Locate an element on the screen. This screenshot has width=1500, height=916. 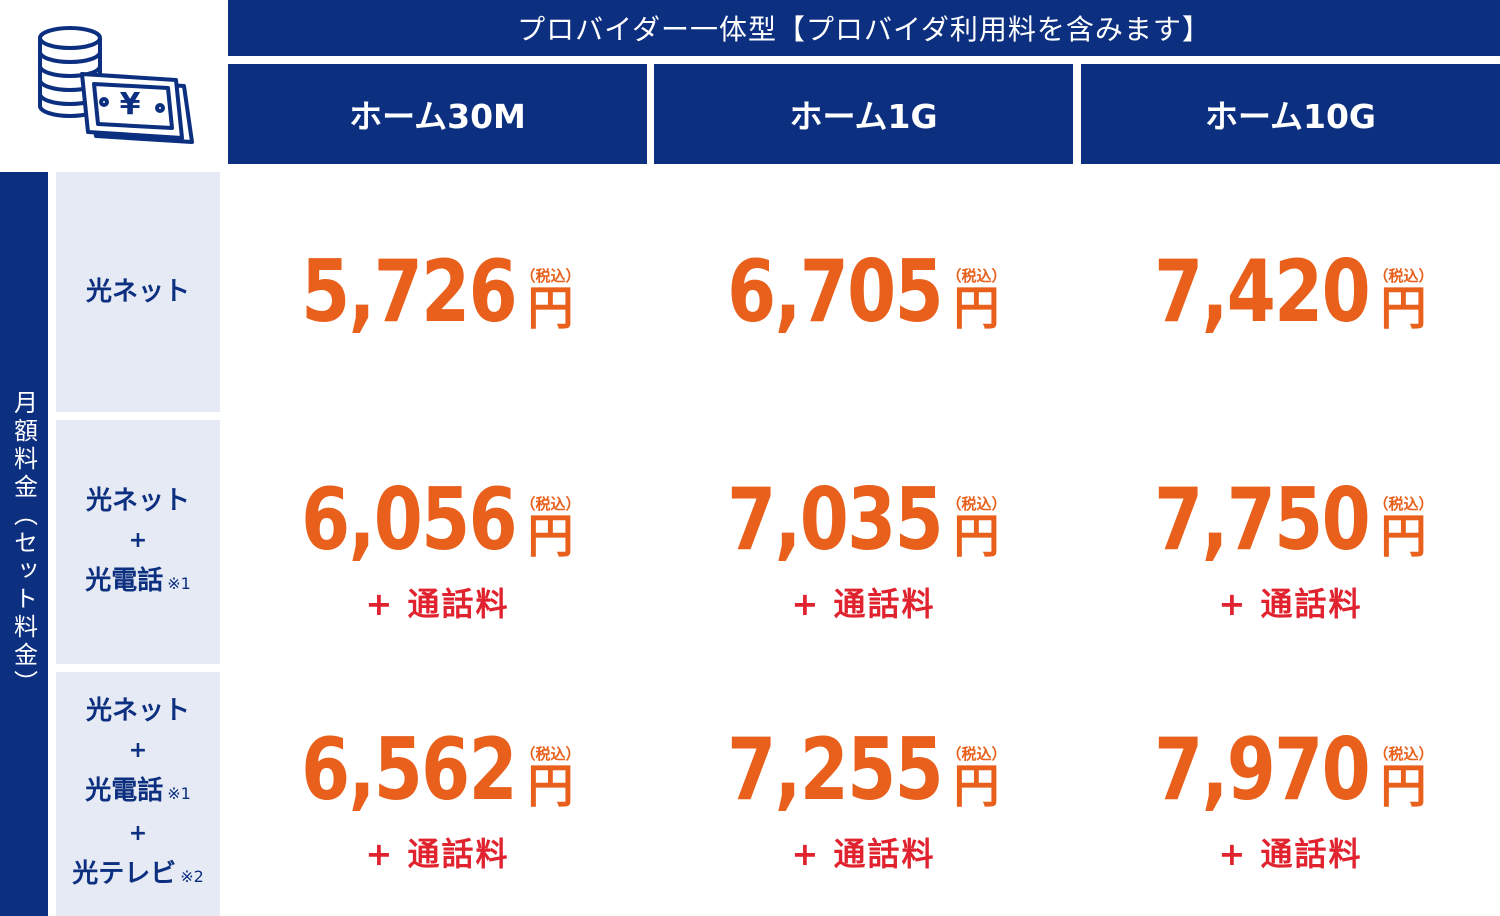
price-cell: 7,420 （税込）円 is located at coordinates (1290, 292).